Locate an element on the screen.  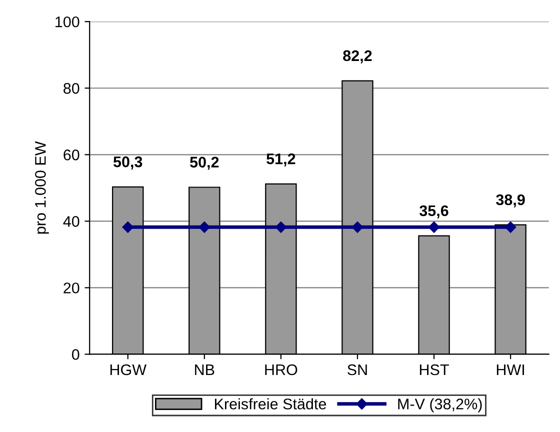
legend-label: Kreisfreie Städte is located at coordinates (270, 404).